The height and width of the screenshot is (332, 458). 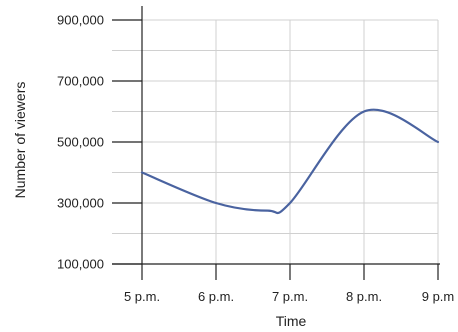 I want to click on y-tick-label: 500,000, so click(x=80, y=142).